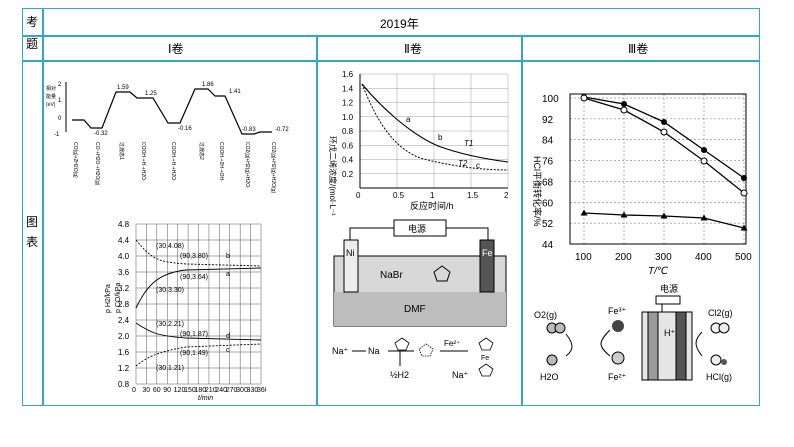 This screenshot has width=794, height=447. Describe the element at coordinates (31, 242) in the screenshot. I see `body-biao: 表` at that location.